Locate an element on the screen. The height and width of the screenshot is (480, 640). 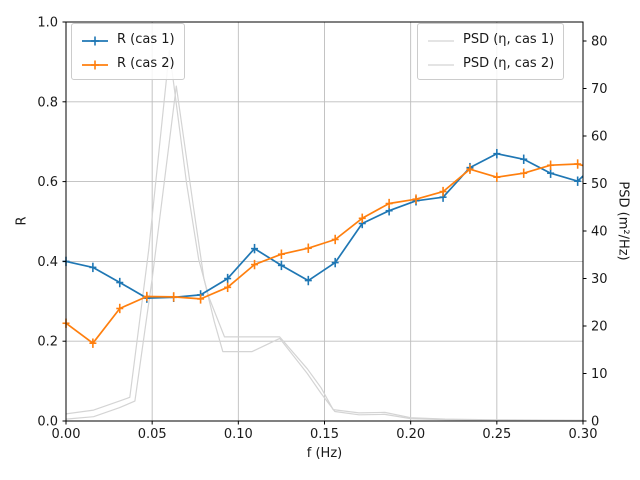
legend-label-psd-cas1: PSD (η, cas 1) is located at coordinates (509, 39).